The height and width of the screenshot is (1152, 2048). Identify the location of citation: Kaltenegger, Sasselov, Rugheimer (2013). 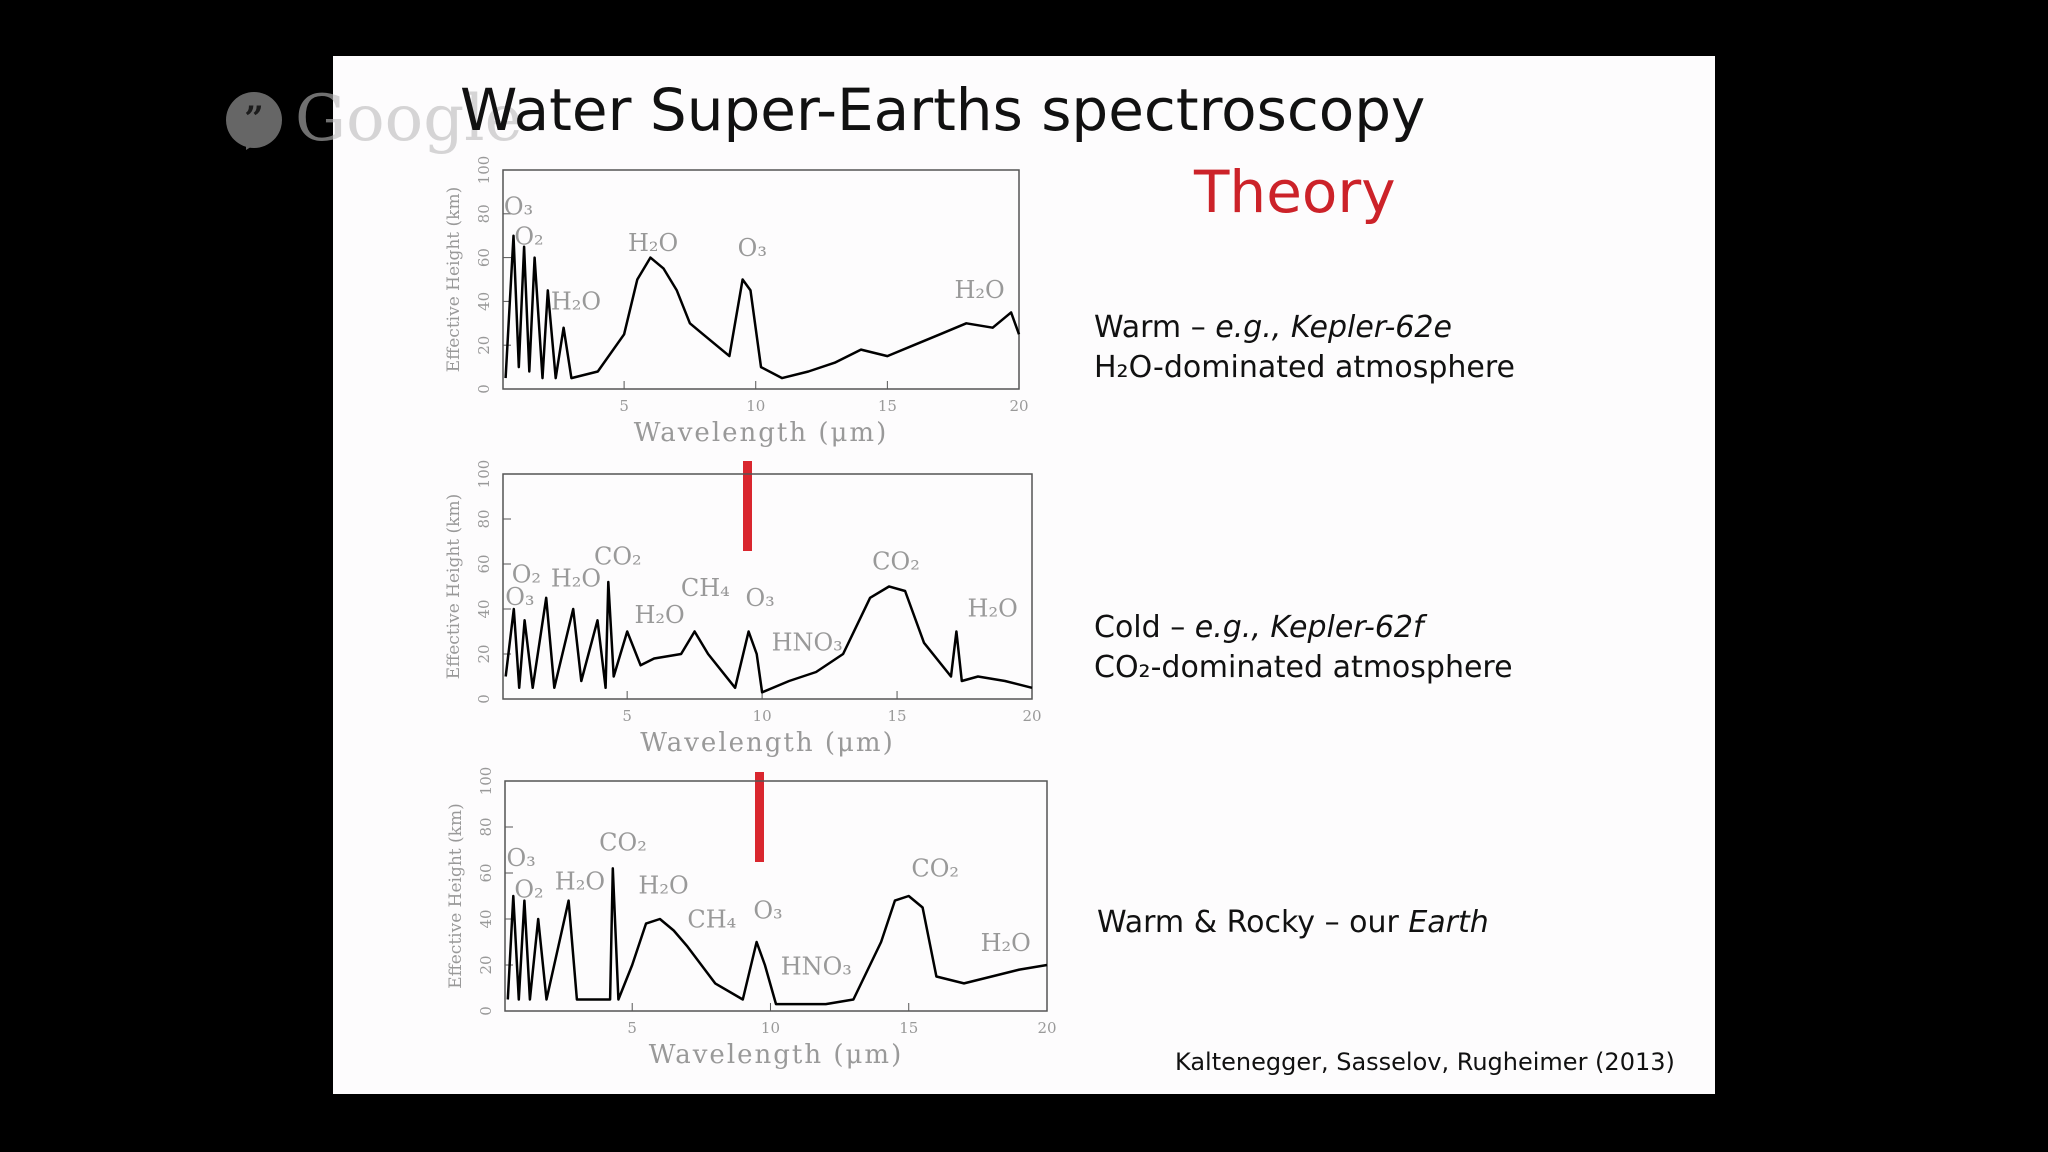
(1425, 1062).